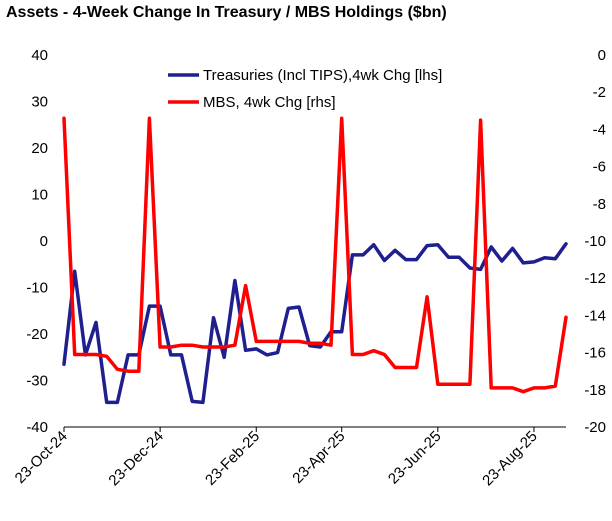 This screenshot has width=612, height=521. What do you see at coordinates (269, 102) in the screenshot?
I see `legend-label: MBS, 4wk Chg [rhs]` at bounding box center [269, 102].